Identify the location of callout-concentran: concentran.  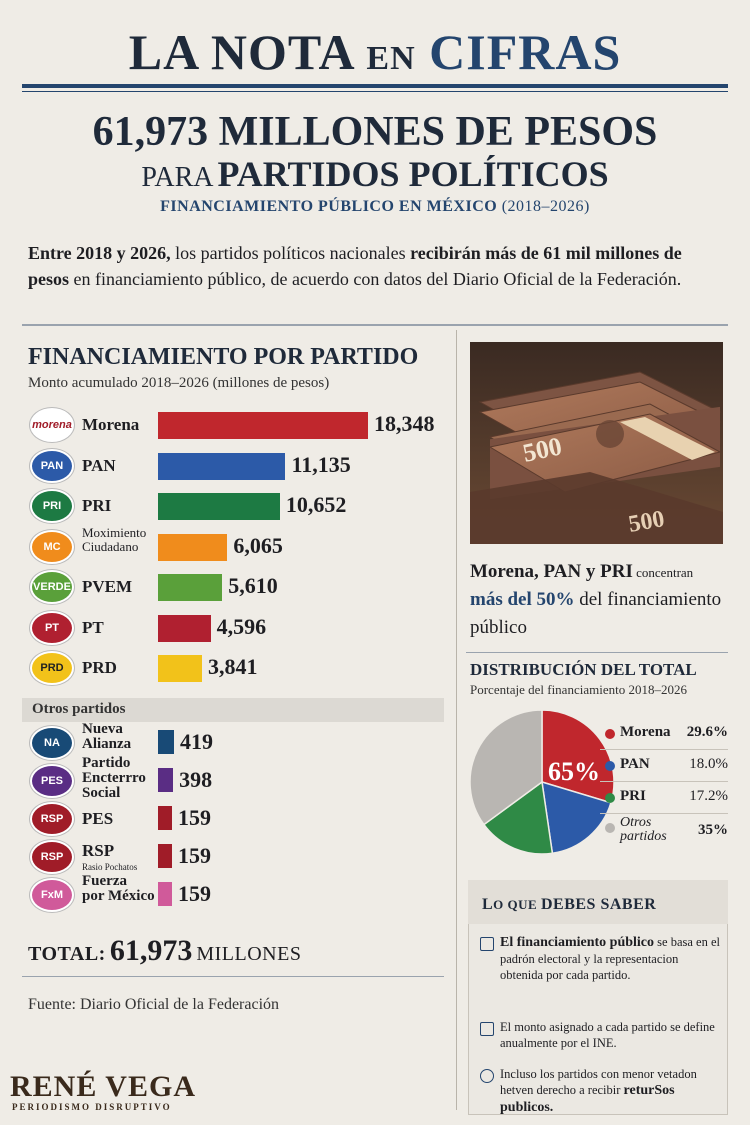
(663, 572).